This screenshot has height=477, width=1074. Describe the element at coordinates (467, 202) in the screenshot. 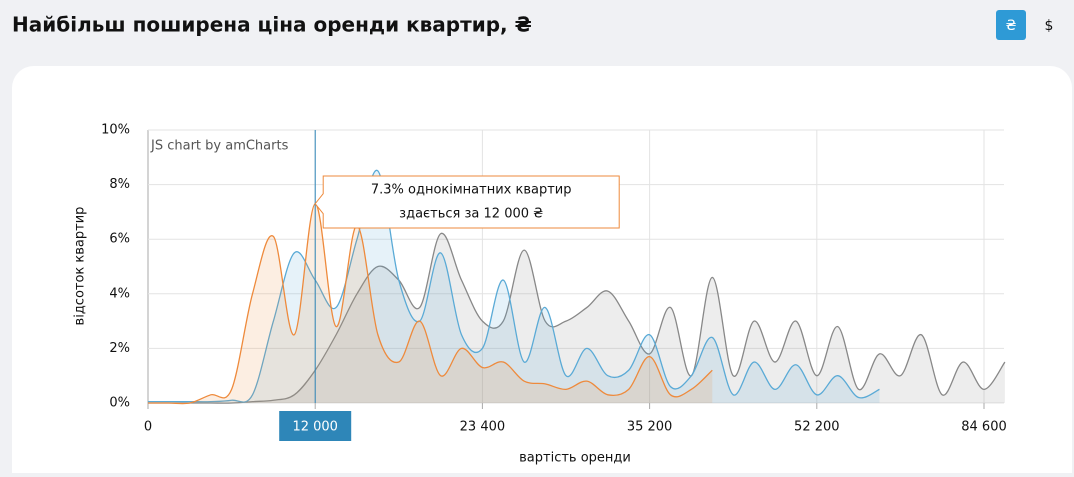

I see `tooltip-box` at that location.